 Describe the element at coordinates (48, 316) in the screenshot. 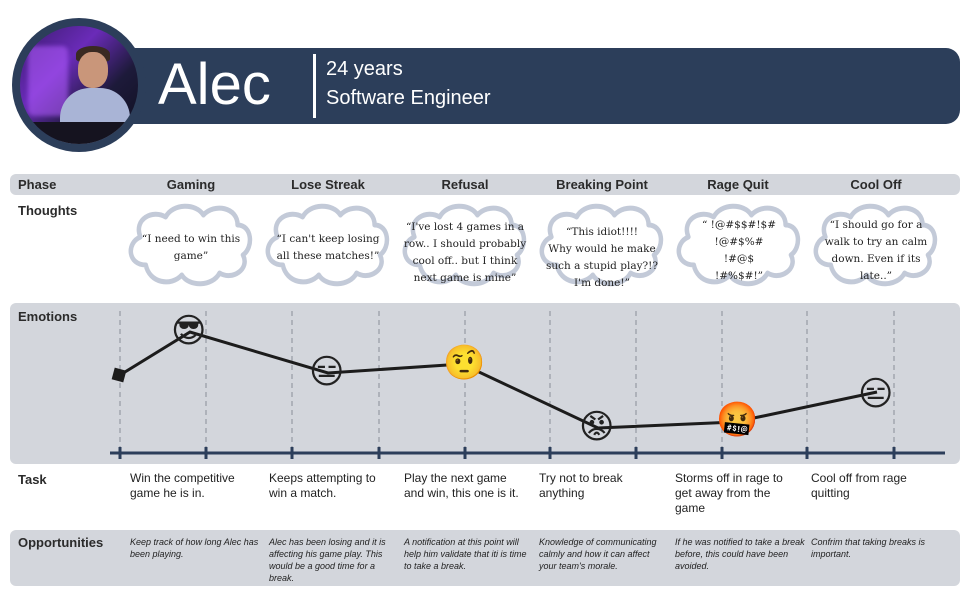

I see `emotions-label: Emotions` at that location.